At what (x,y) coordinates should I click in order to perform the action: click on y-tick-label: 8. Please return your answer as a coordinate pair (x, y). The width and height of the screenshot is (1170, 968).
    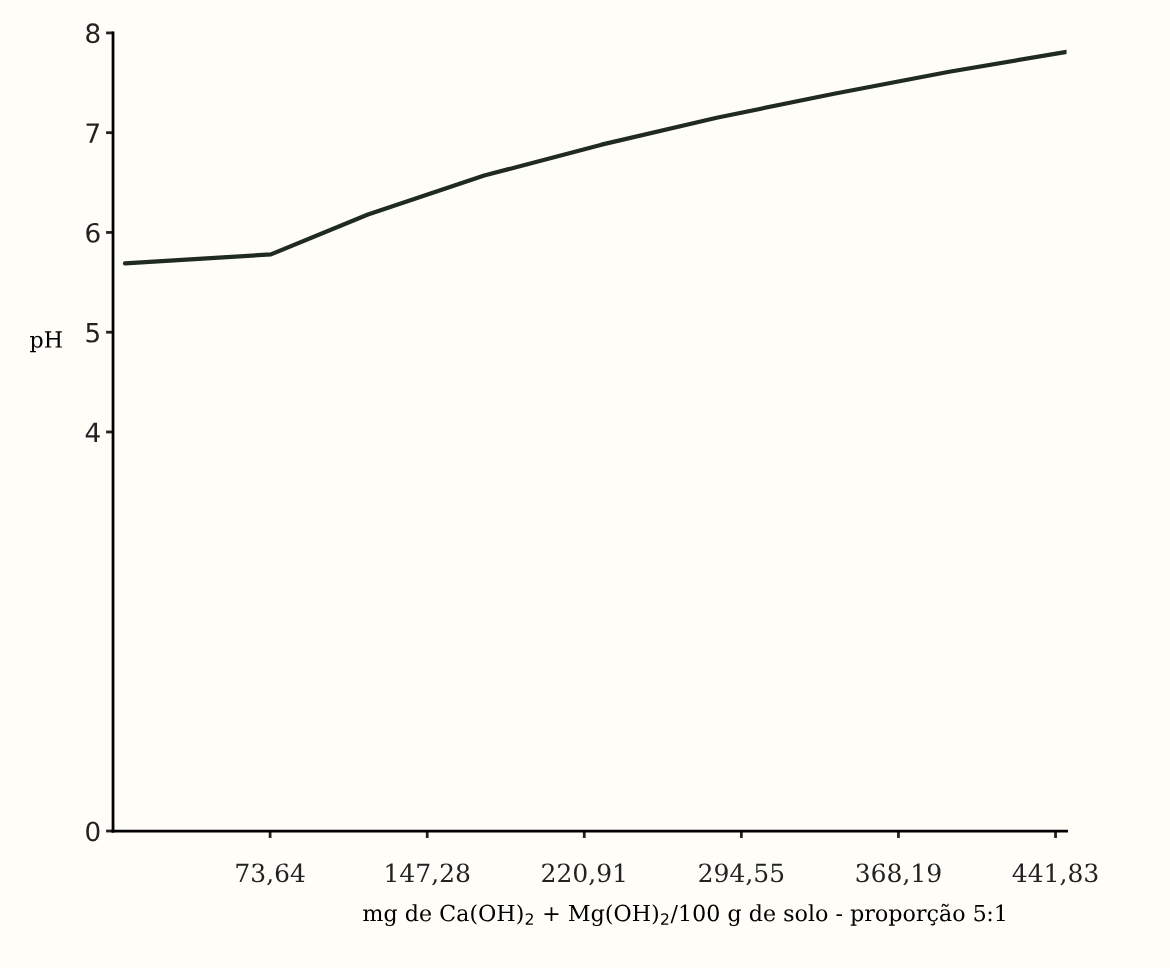
    Looking at the image, I should click on (93, 33).